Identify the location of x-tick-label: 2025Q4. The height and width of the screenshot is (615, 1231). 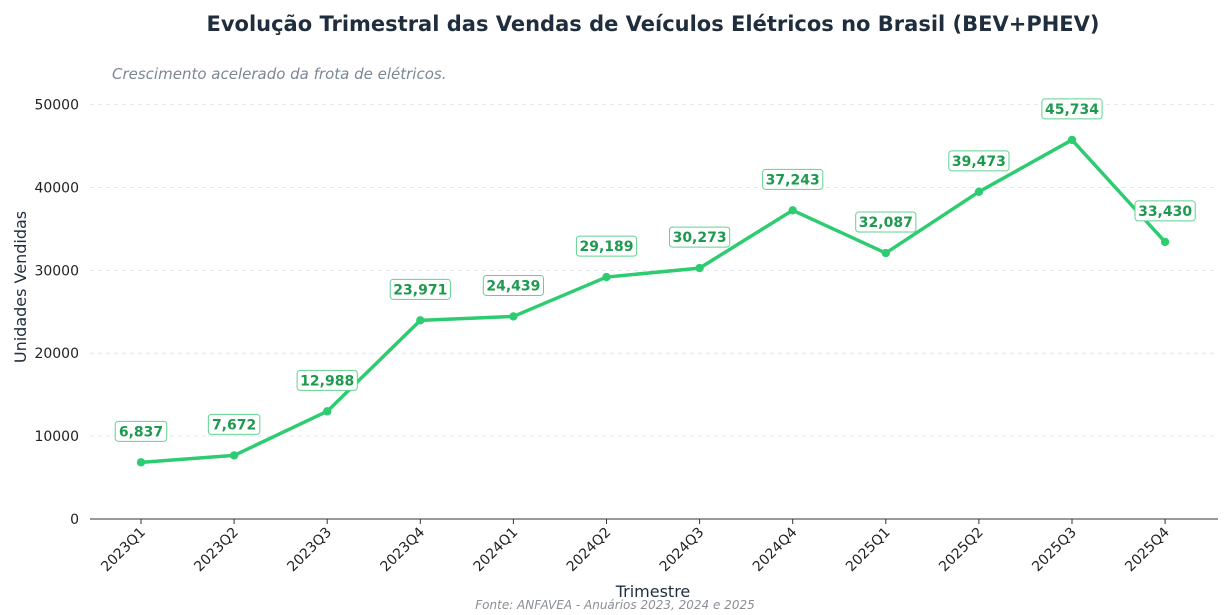
(1147, 549).